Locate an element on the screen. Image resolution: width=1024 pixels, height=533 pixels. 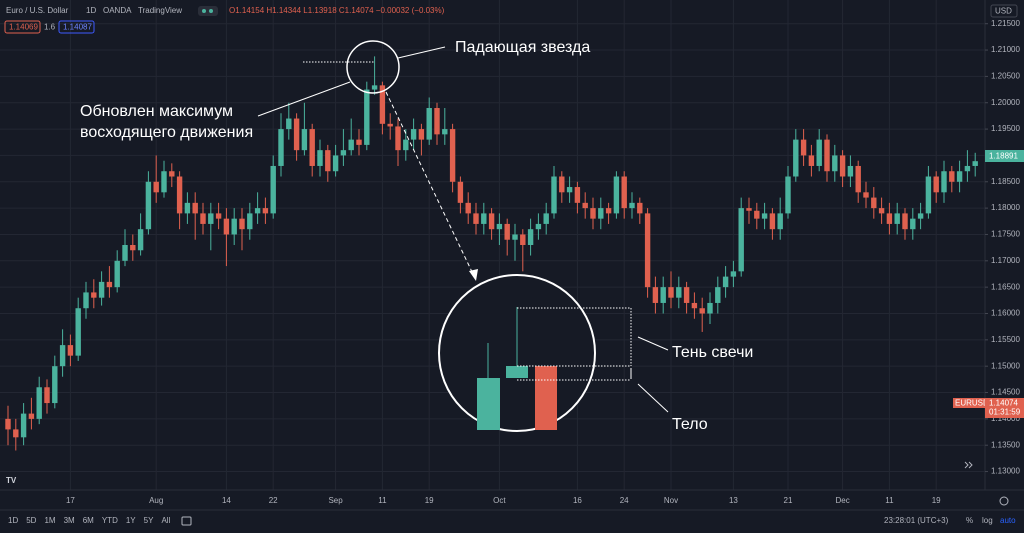
x-tick-label: 21 is located at coordinates (788, 500).